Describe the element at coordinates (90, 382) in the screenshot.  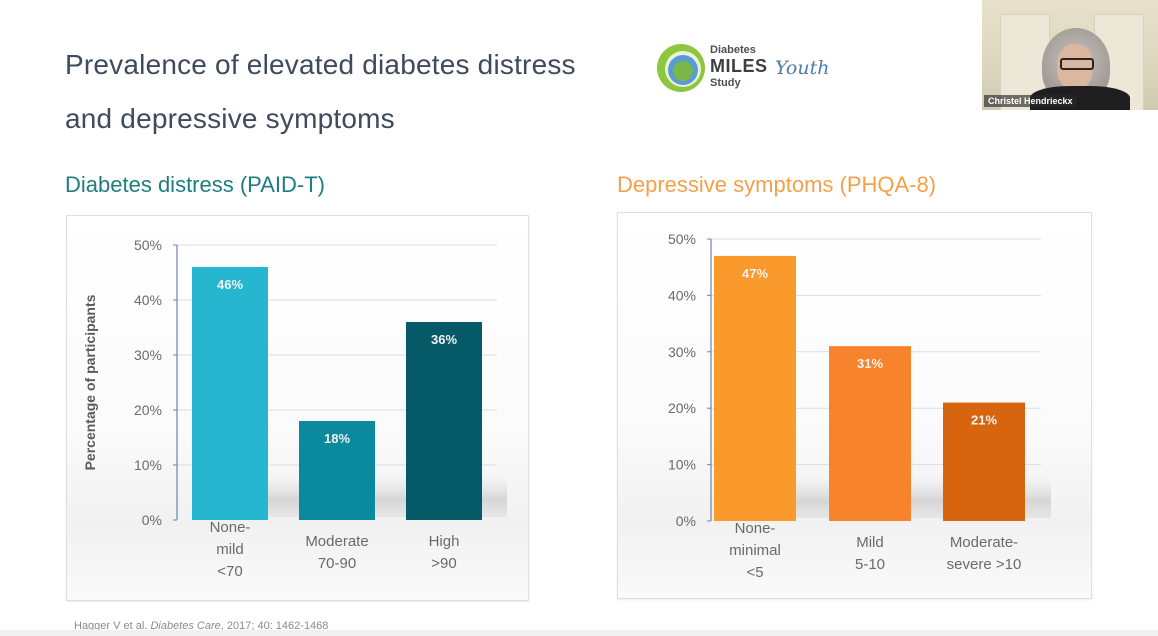
I see `y-axis-label: Percentage of participants` at that location.